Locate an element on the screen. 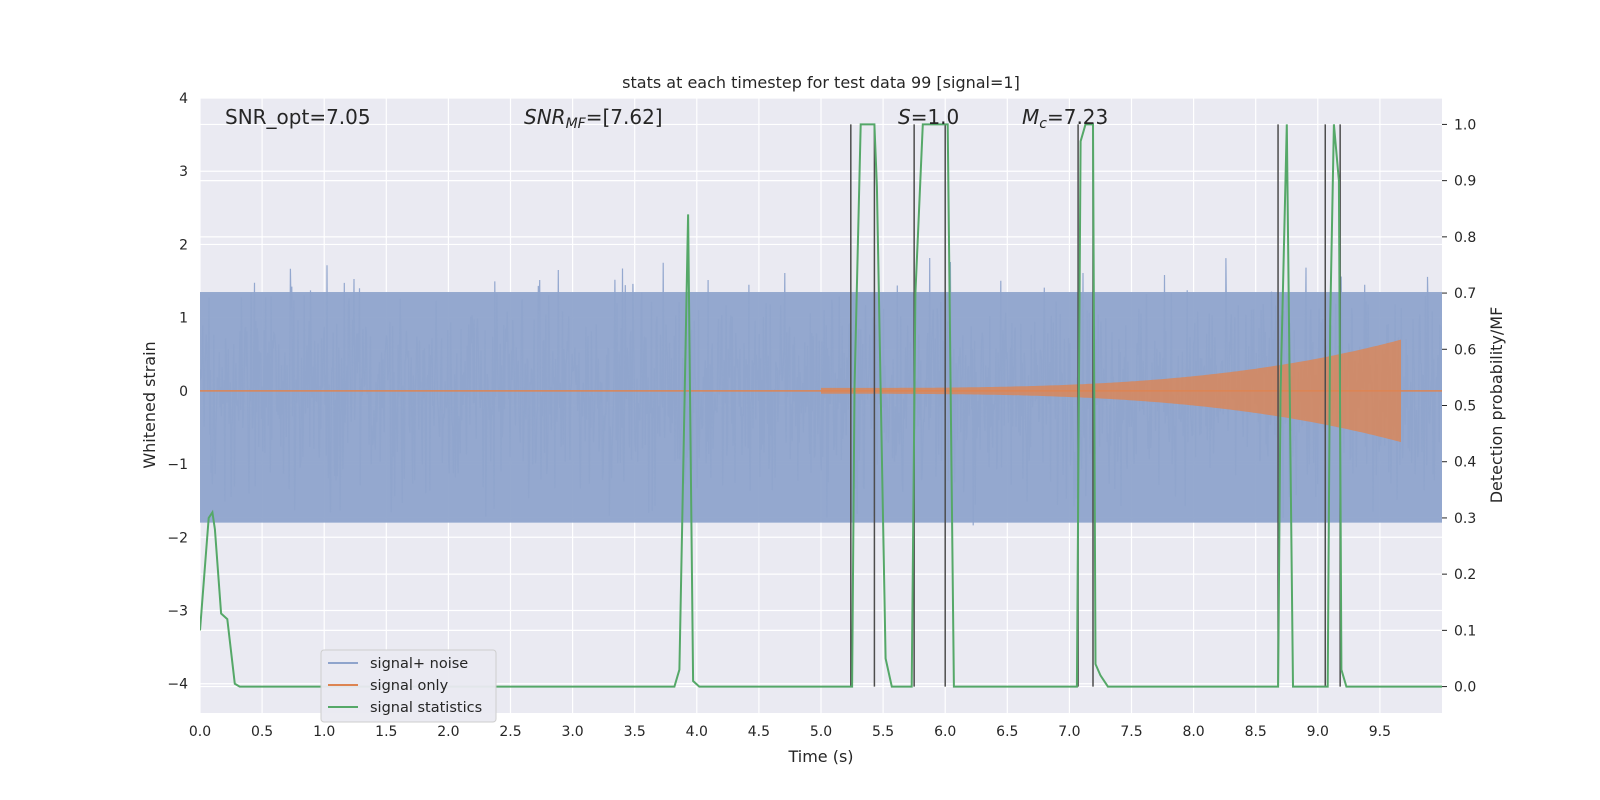  mc-value: =7.23 is located at coordinates (1077, 117).